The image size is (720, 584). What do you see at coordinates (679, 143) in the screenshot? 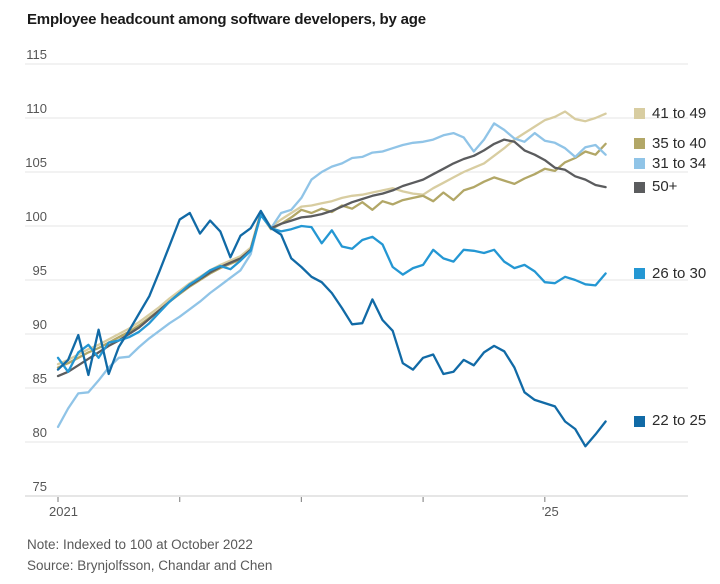
I see `legend-label: 35 to 40` at bounding box center [679, 143].